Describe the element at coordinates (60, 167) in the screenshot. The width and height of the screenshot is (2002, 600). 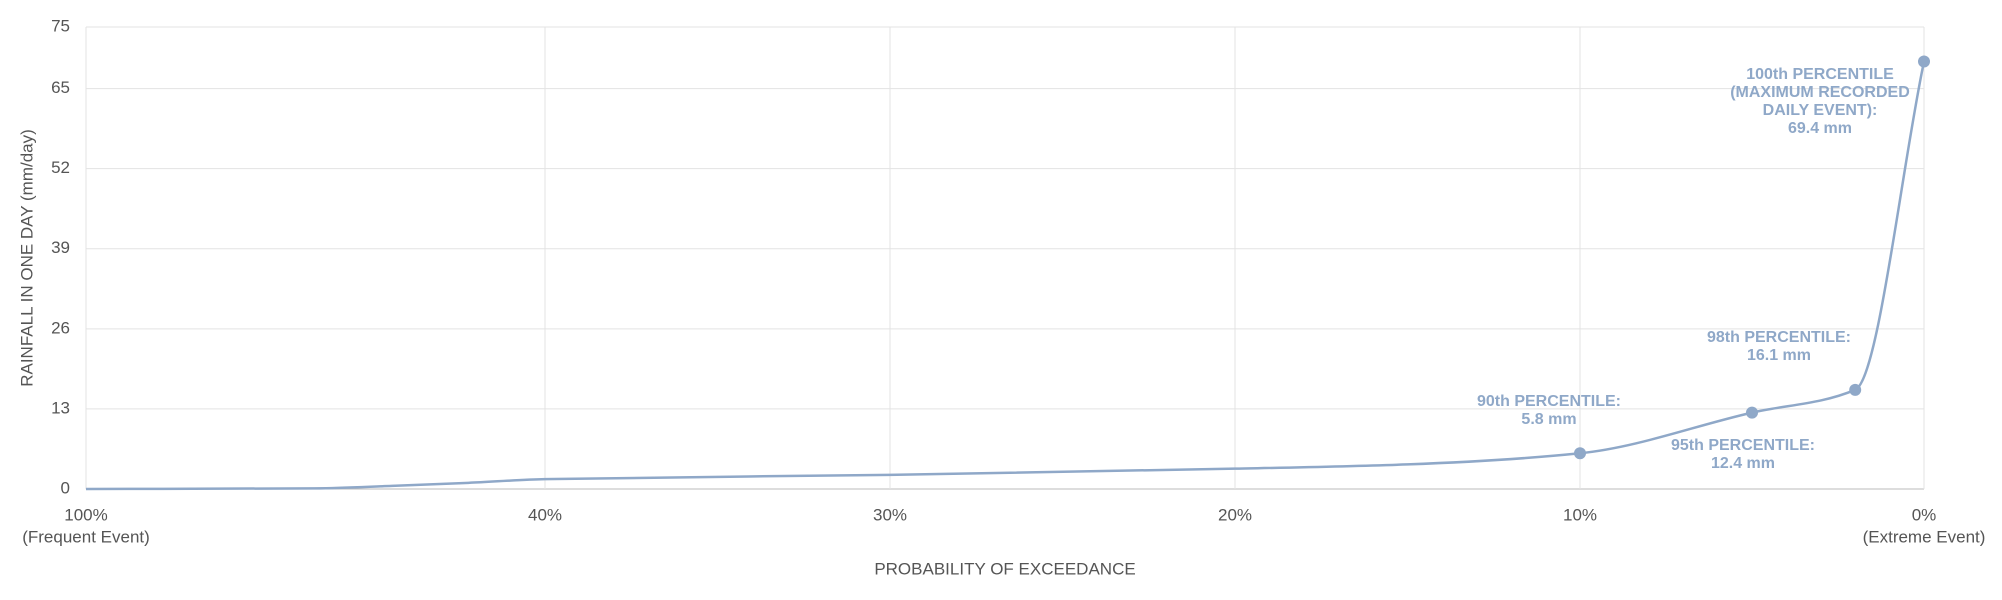
I see `y-tick-label: 52` at that location.